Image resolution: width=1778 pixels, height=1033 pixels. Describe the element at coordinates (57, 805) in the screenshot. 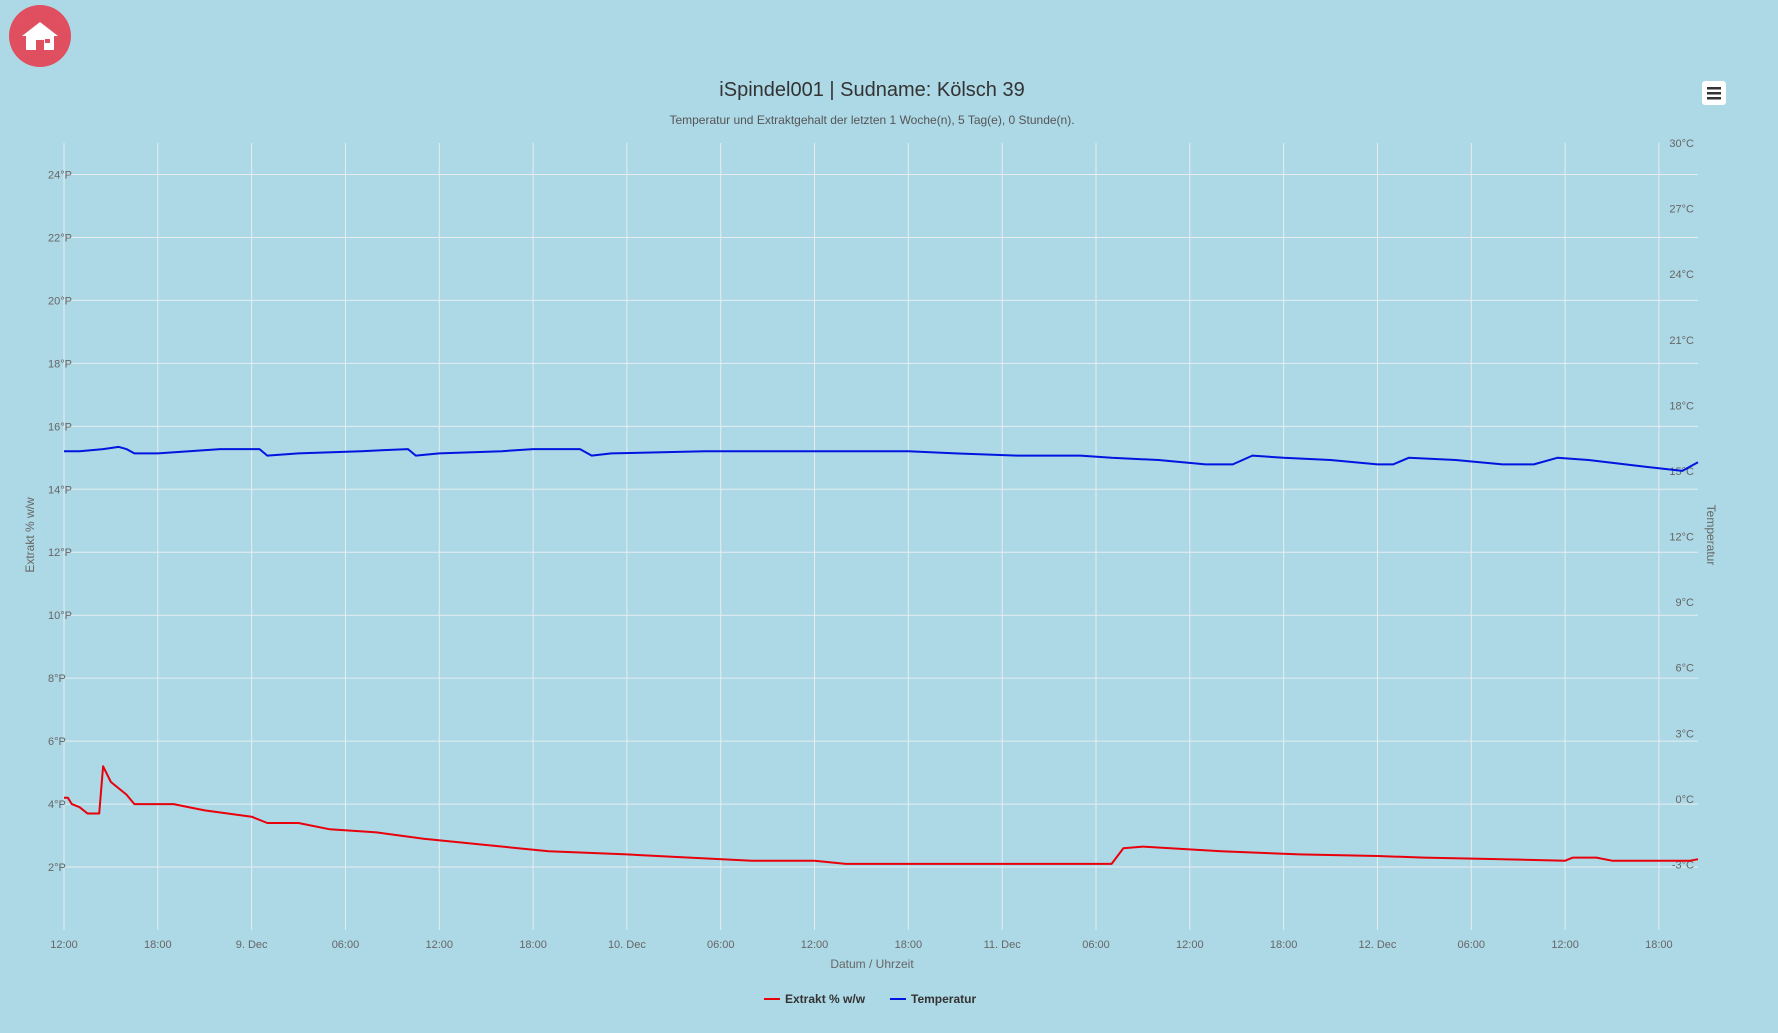

I see `y-left-tick-label: 4°P` at that location.